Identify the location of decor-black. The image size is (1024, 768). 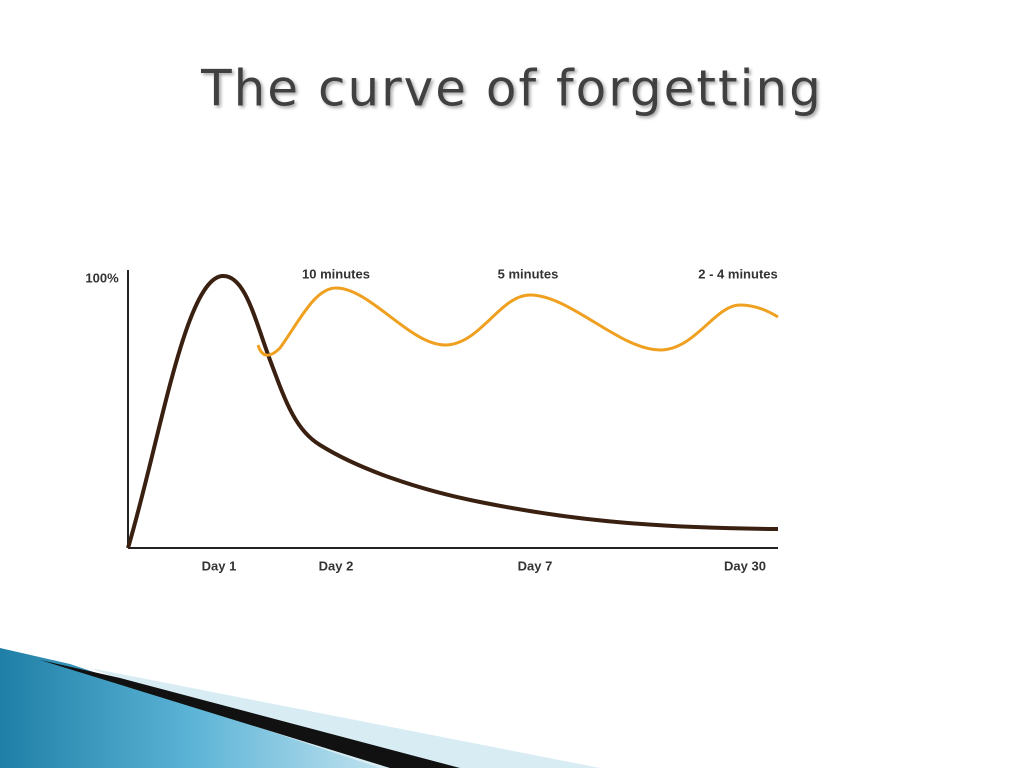
(250, 714).